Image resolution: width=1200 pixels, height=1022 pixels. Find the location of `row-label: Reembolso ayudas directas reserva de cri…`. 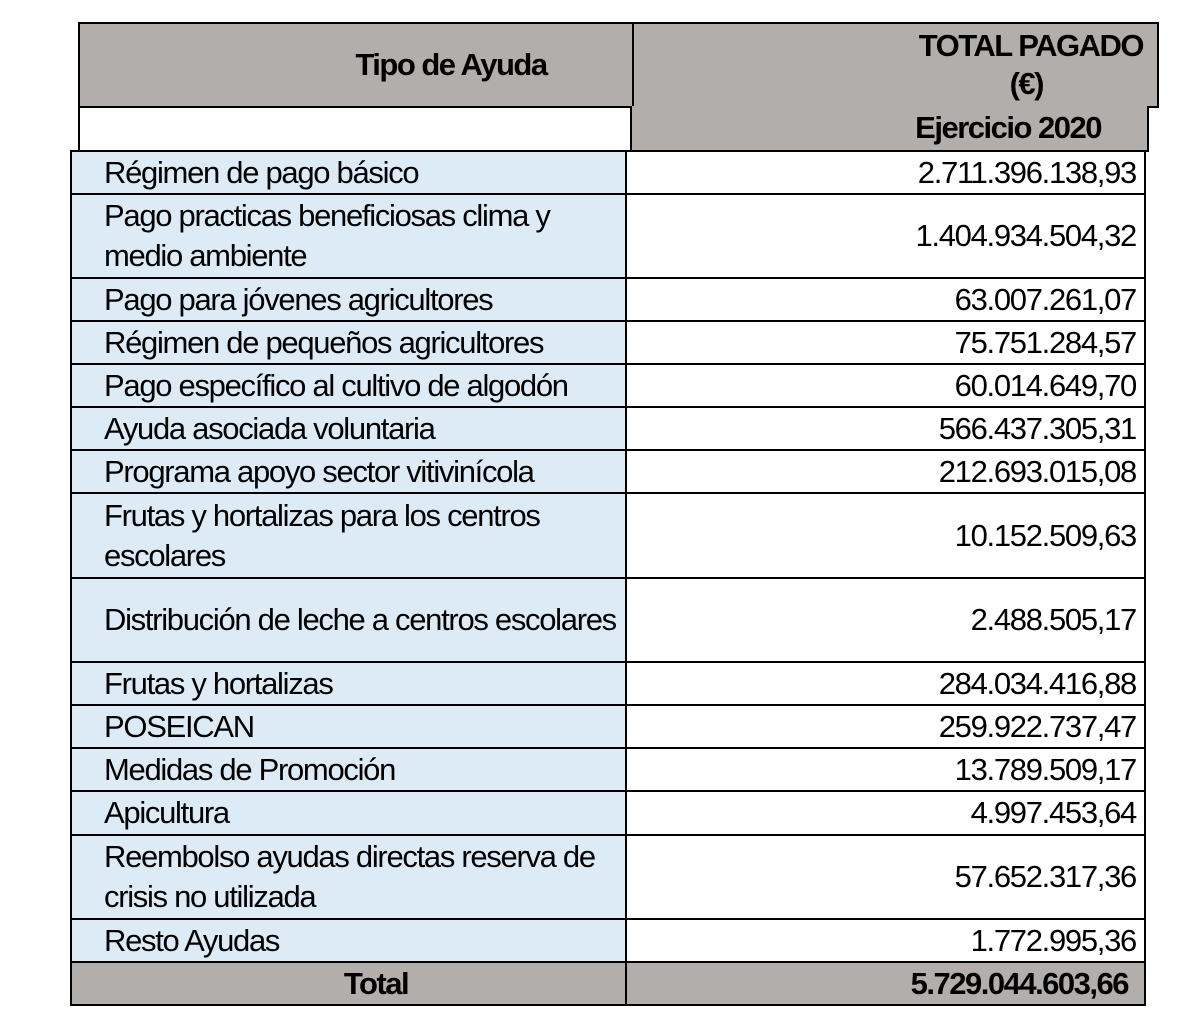

row-label: Reembolso ayudas directas reserva de cri… is located at coordinates (348, 877).